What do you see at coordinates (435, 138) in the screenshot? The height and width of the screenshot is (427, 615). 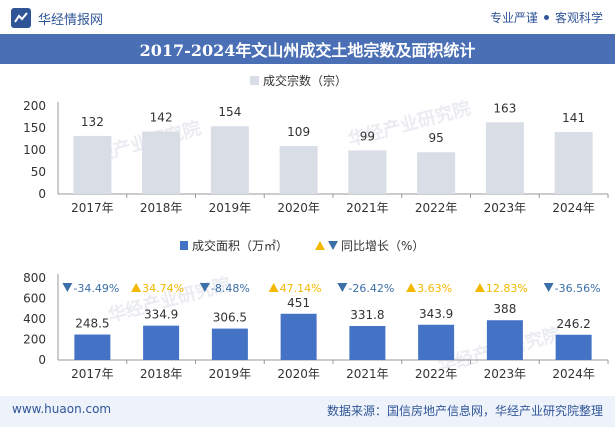 I see `count-data-label: 95` at bounding box center [435, 138].